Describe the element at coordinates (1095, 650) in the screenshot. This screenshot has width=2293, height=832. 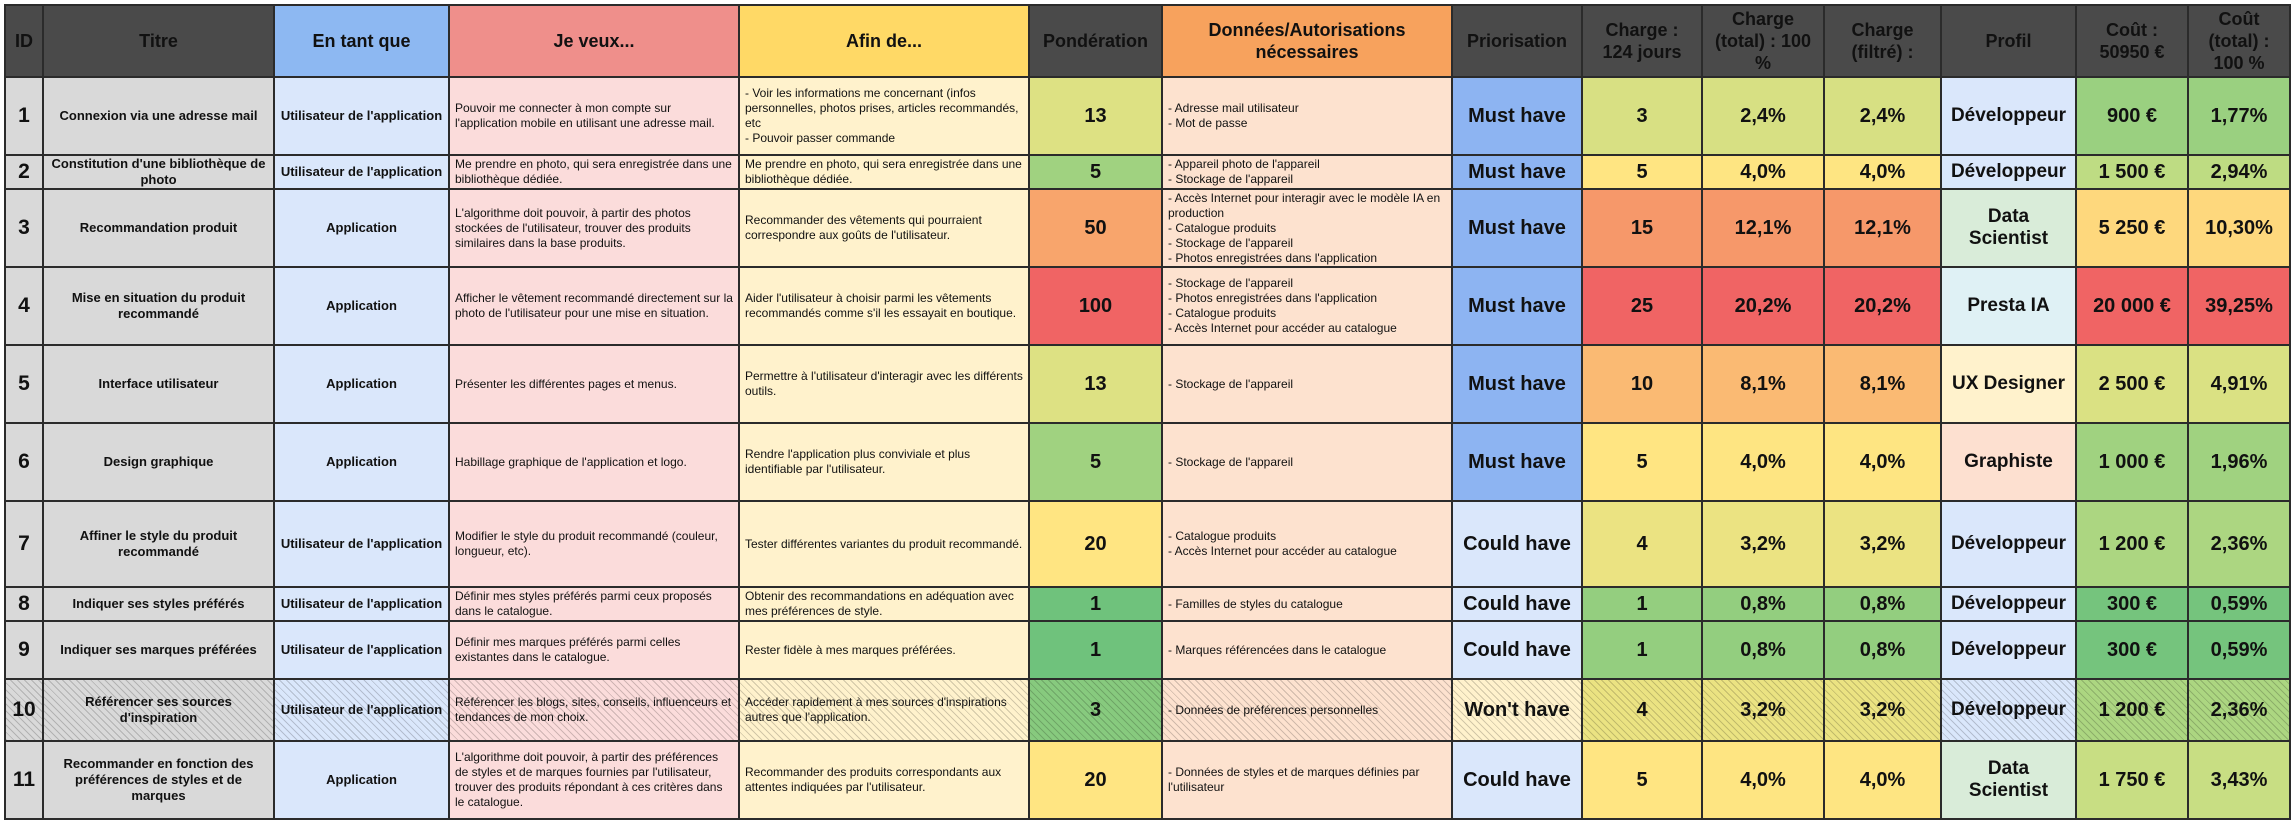
I see `cell-ponderation: 1` at that location.